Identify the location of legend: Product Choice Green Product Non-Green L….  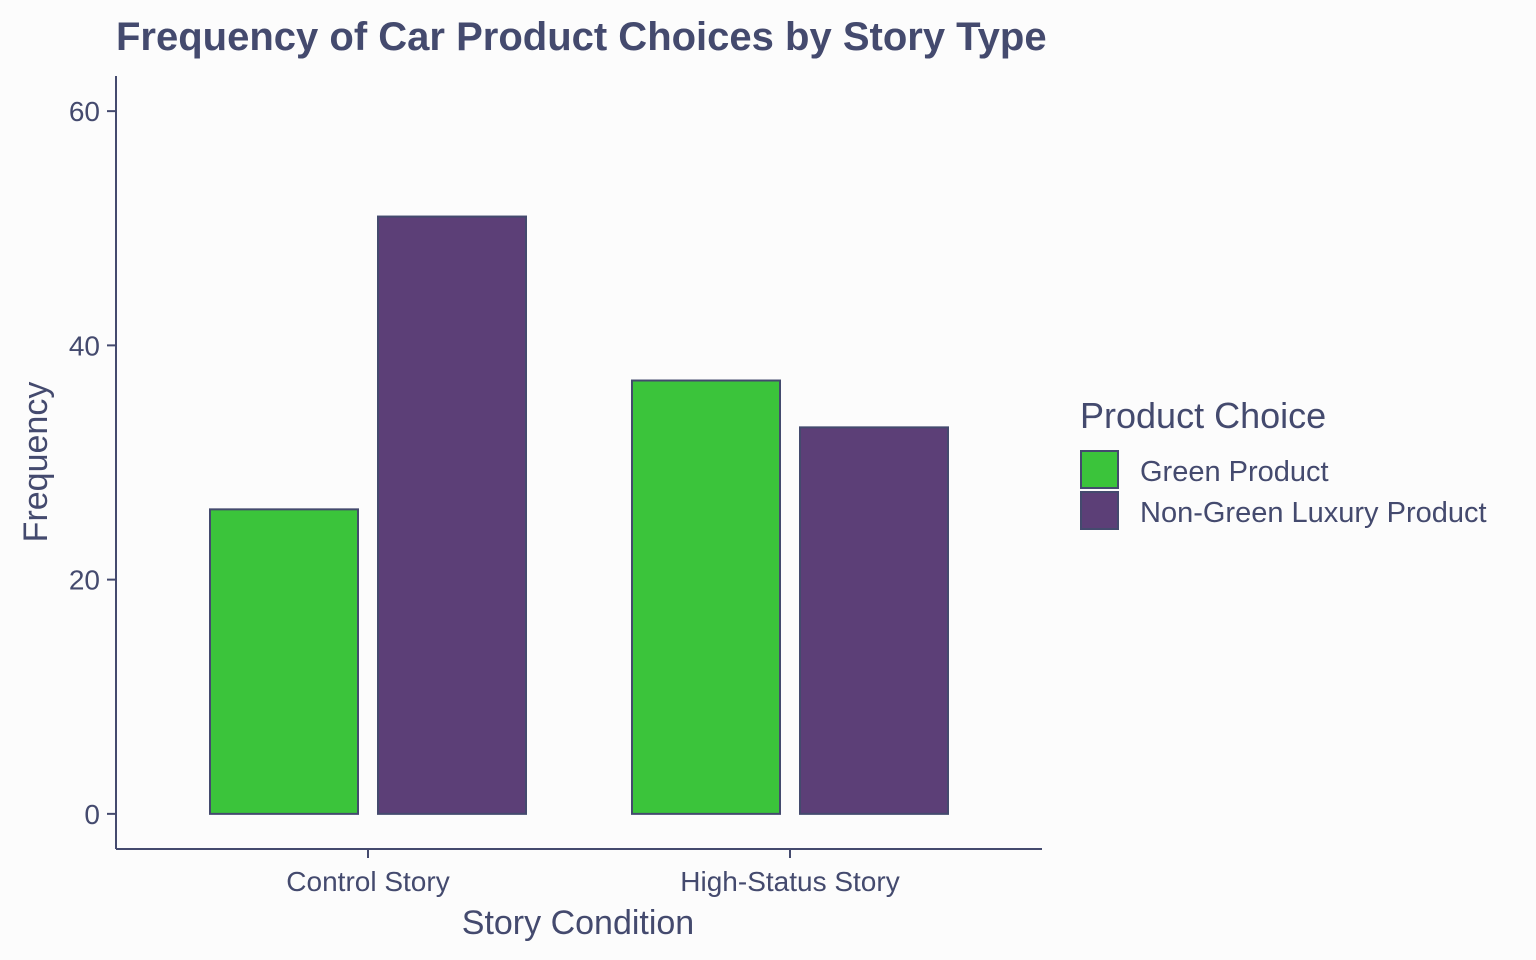
(1283, 462).